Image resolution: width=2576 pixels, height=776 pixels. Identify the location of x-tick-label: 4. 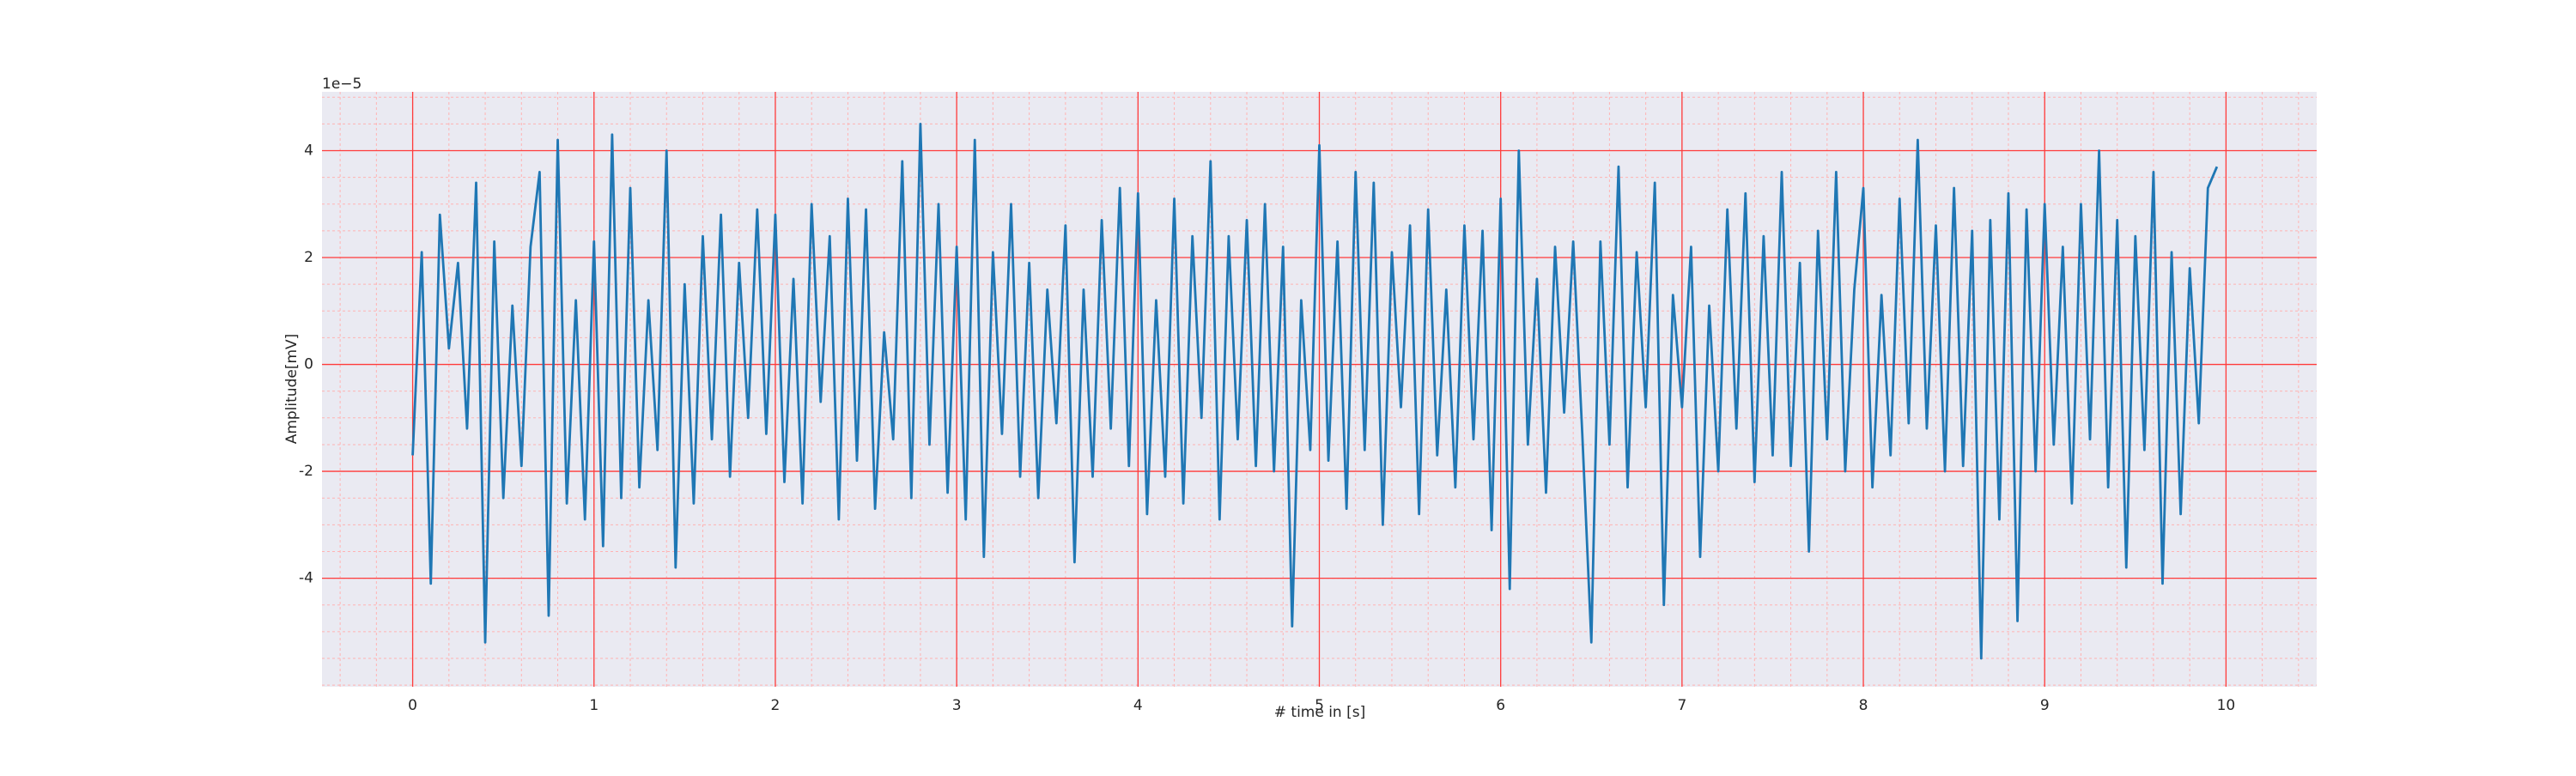
(1138, 705).